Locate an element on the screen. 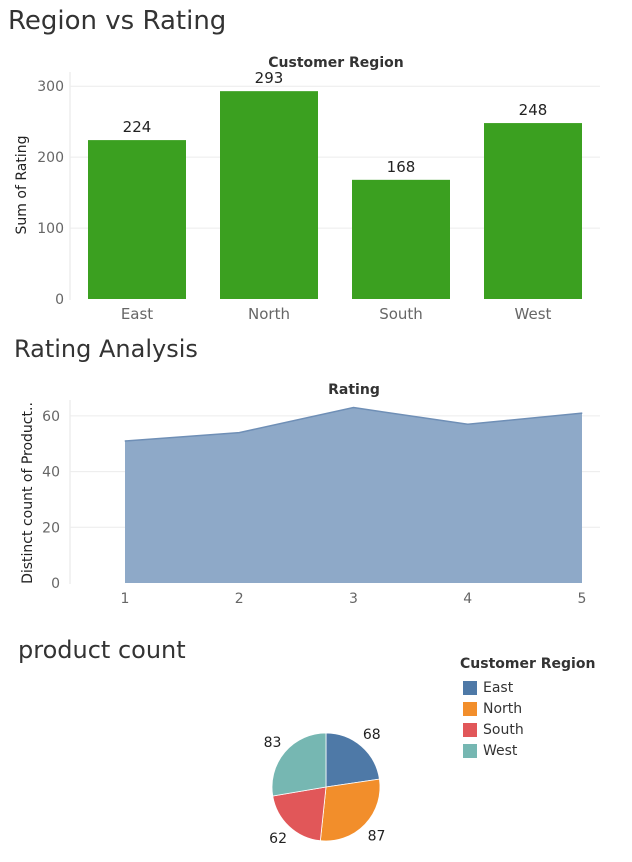 Image resolution: width=632 pixels, height=862 pixels. bar-y-tick-label: 0 is located at coordinates (59, 300).